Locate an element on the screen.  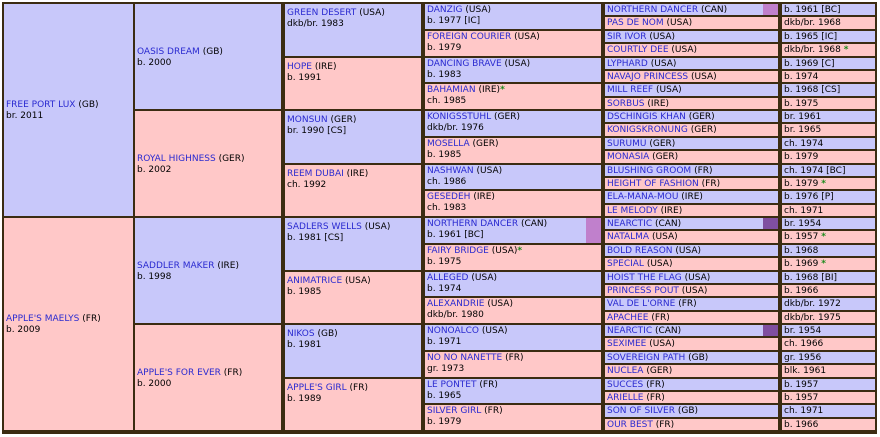
horse-info-cell: dkb/br. 1975 is located at coordinates (828, 317).